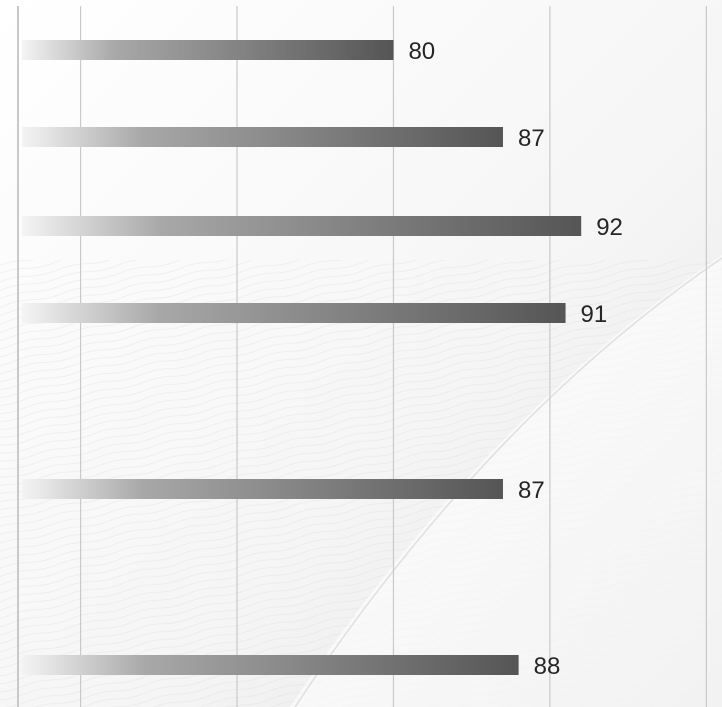 The image size is (722, 707). Describe the element at coordinates (594, 314) in the screenshot. I see `data-label-3: 91` at that location.